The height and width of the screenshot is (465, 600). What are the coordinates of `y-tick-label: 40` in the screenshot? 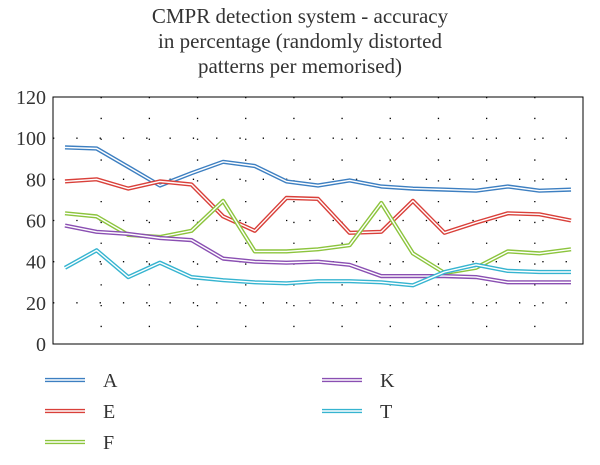 It's located at (36, 263).